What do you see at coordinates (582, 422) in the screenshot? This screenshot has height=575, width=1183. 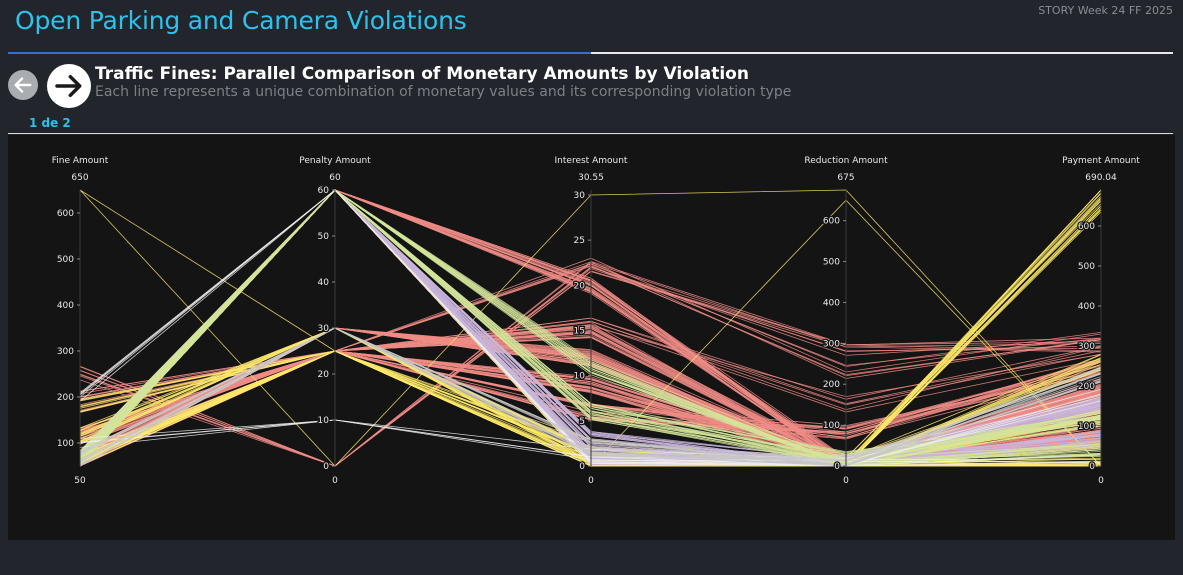 I see `tick-label: 5` at bounding box center [582, 422].